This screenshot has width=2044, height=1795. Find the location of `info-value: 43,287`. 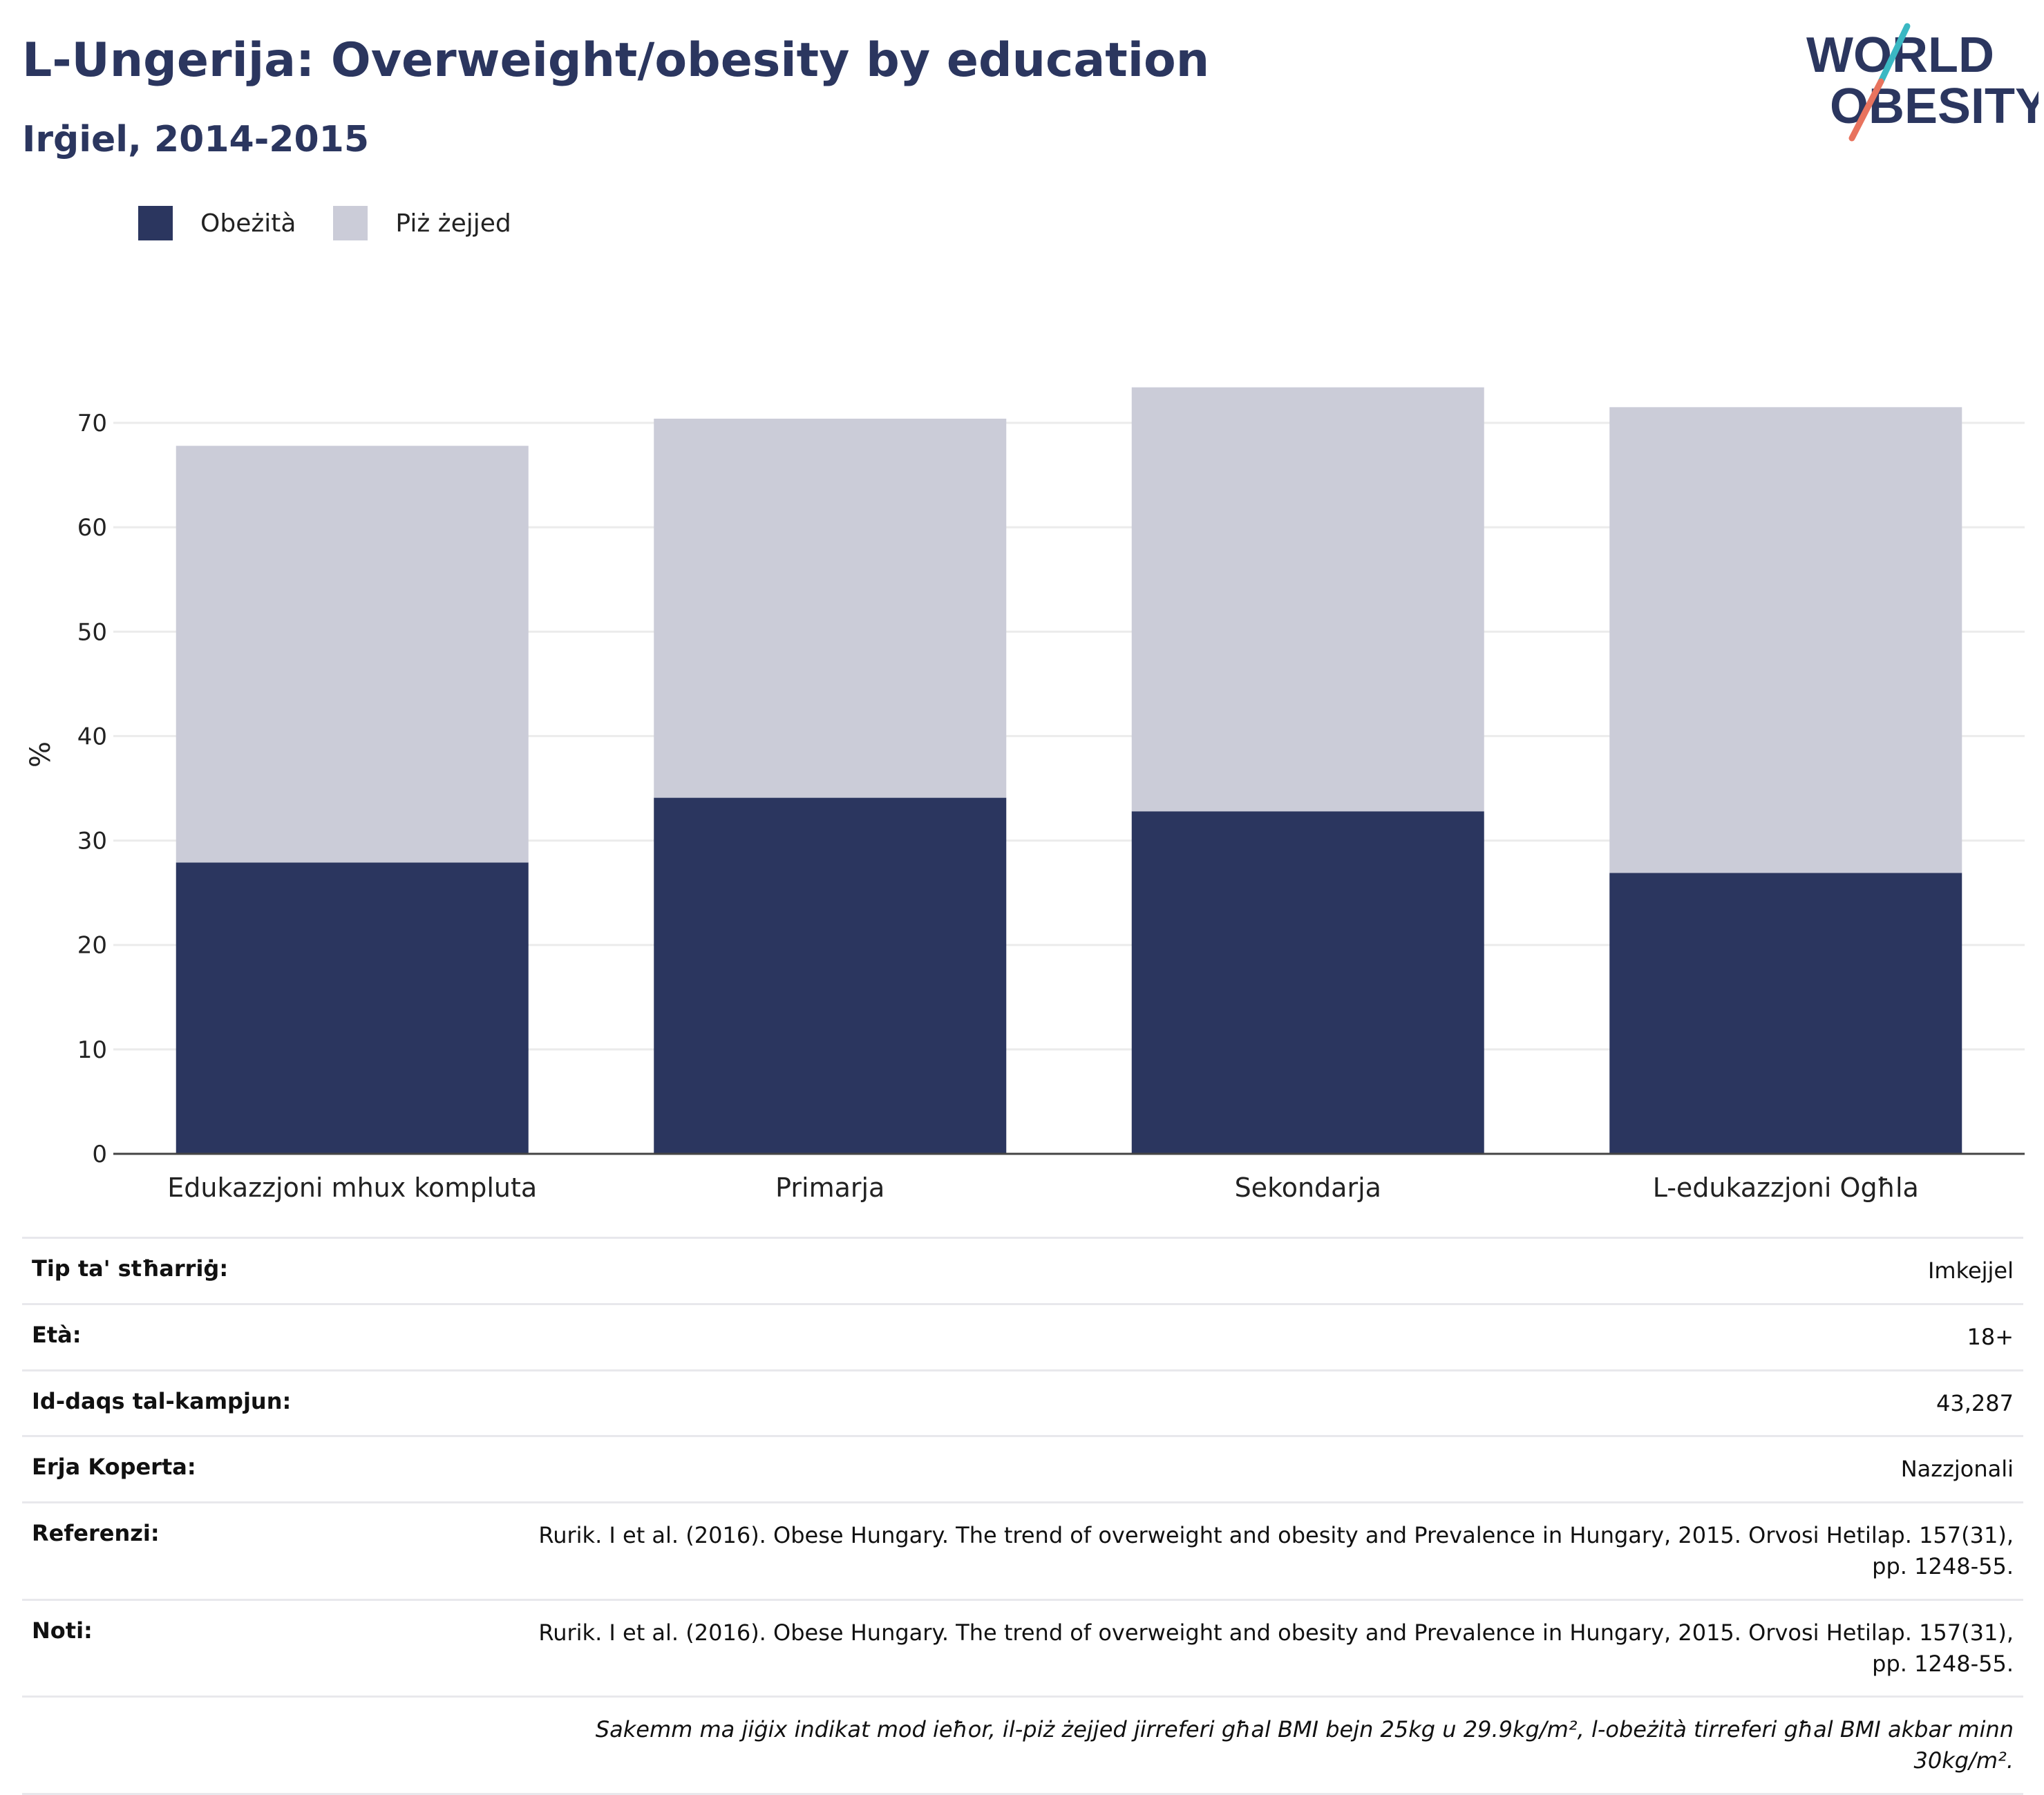

info-value: 43,287 is located at coordinates (1975, 1403).